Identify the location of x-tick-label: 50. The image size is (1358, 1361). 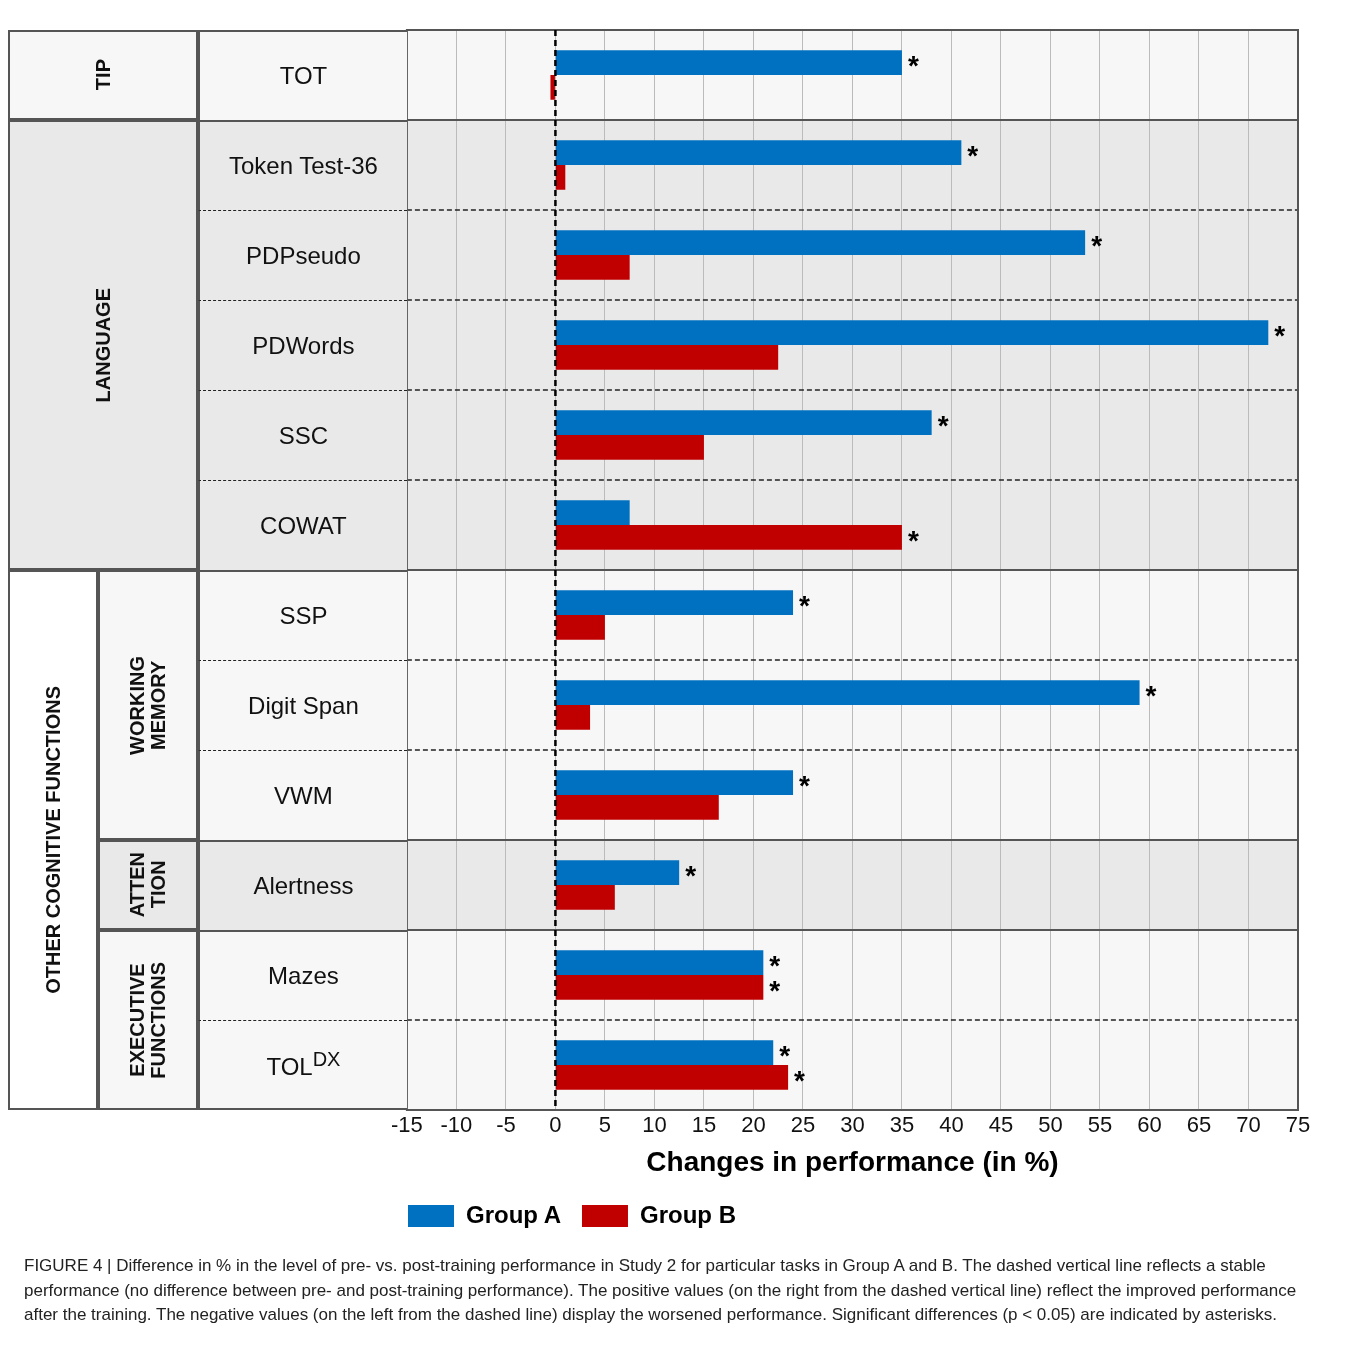
(1050, 1125).